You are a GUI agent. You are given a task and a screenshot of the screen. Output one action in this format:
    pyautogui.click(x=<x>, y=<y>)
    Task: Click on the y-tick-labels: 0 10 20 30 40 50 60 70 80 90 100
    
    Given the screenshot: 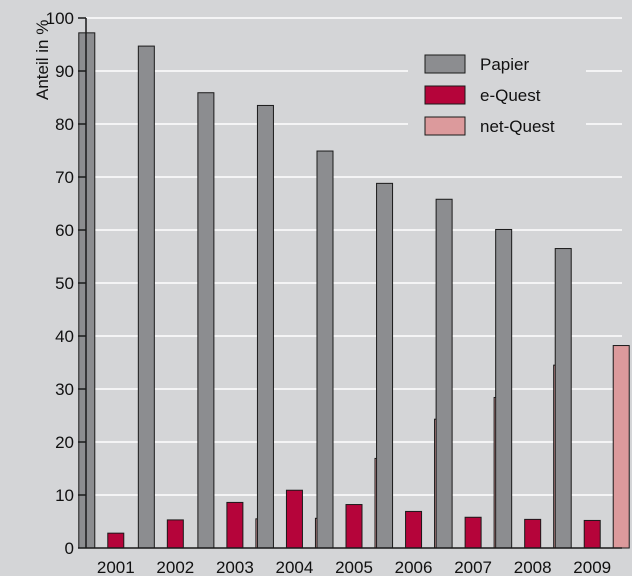 What is the action you would take?
    pyautogui.click(x=60, y=283)
    